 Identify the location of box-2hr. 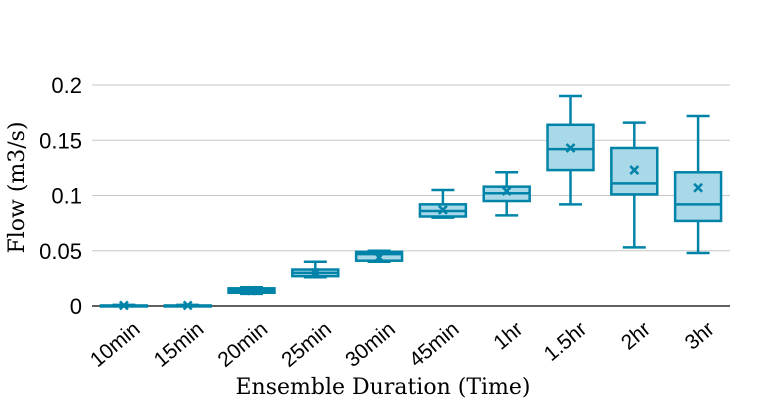
(634, 185).